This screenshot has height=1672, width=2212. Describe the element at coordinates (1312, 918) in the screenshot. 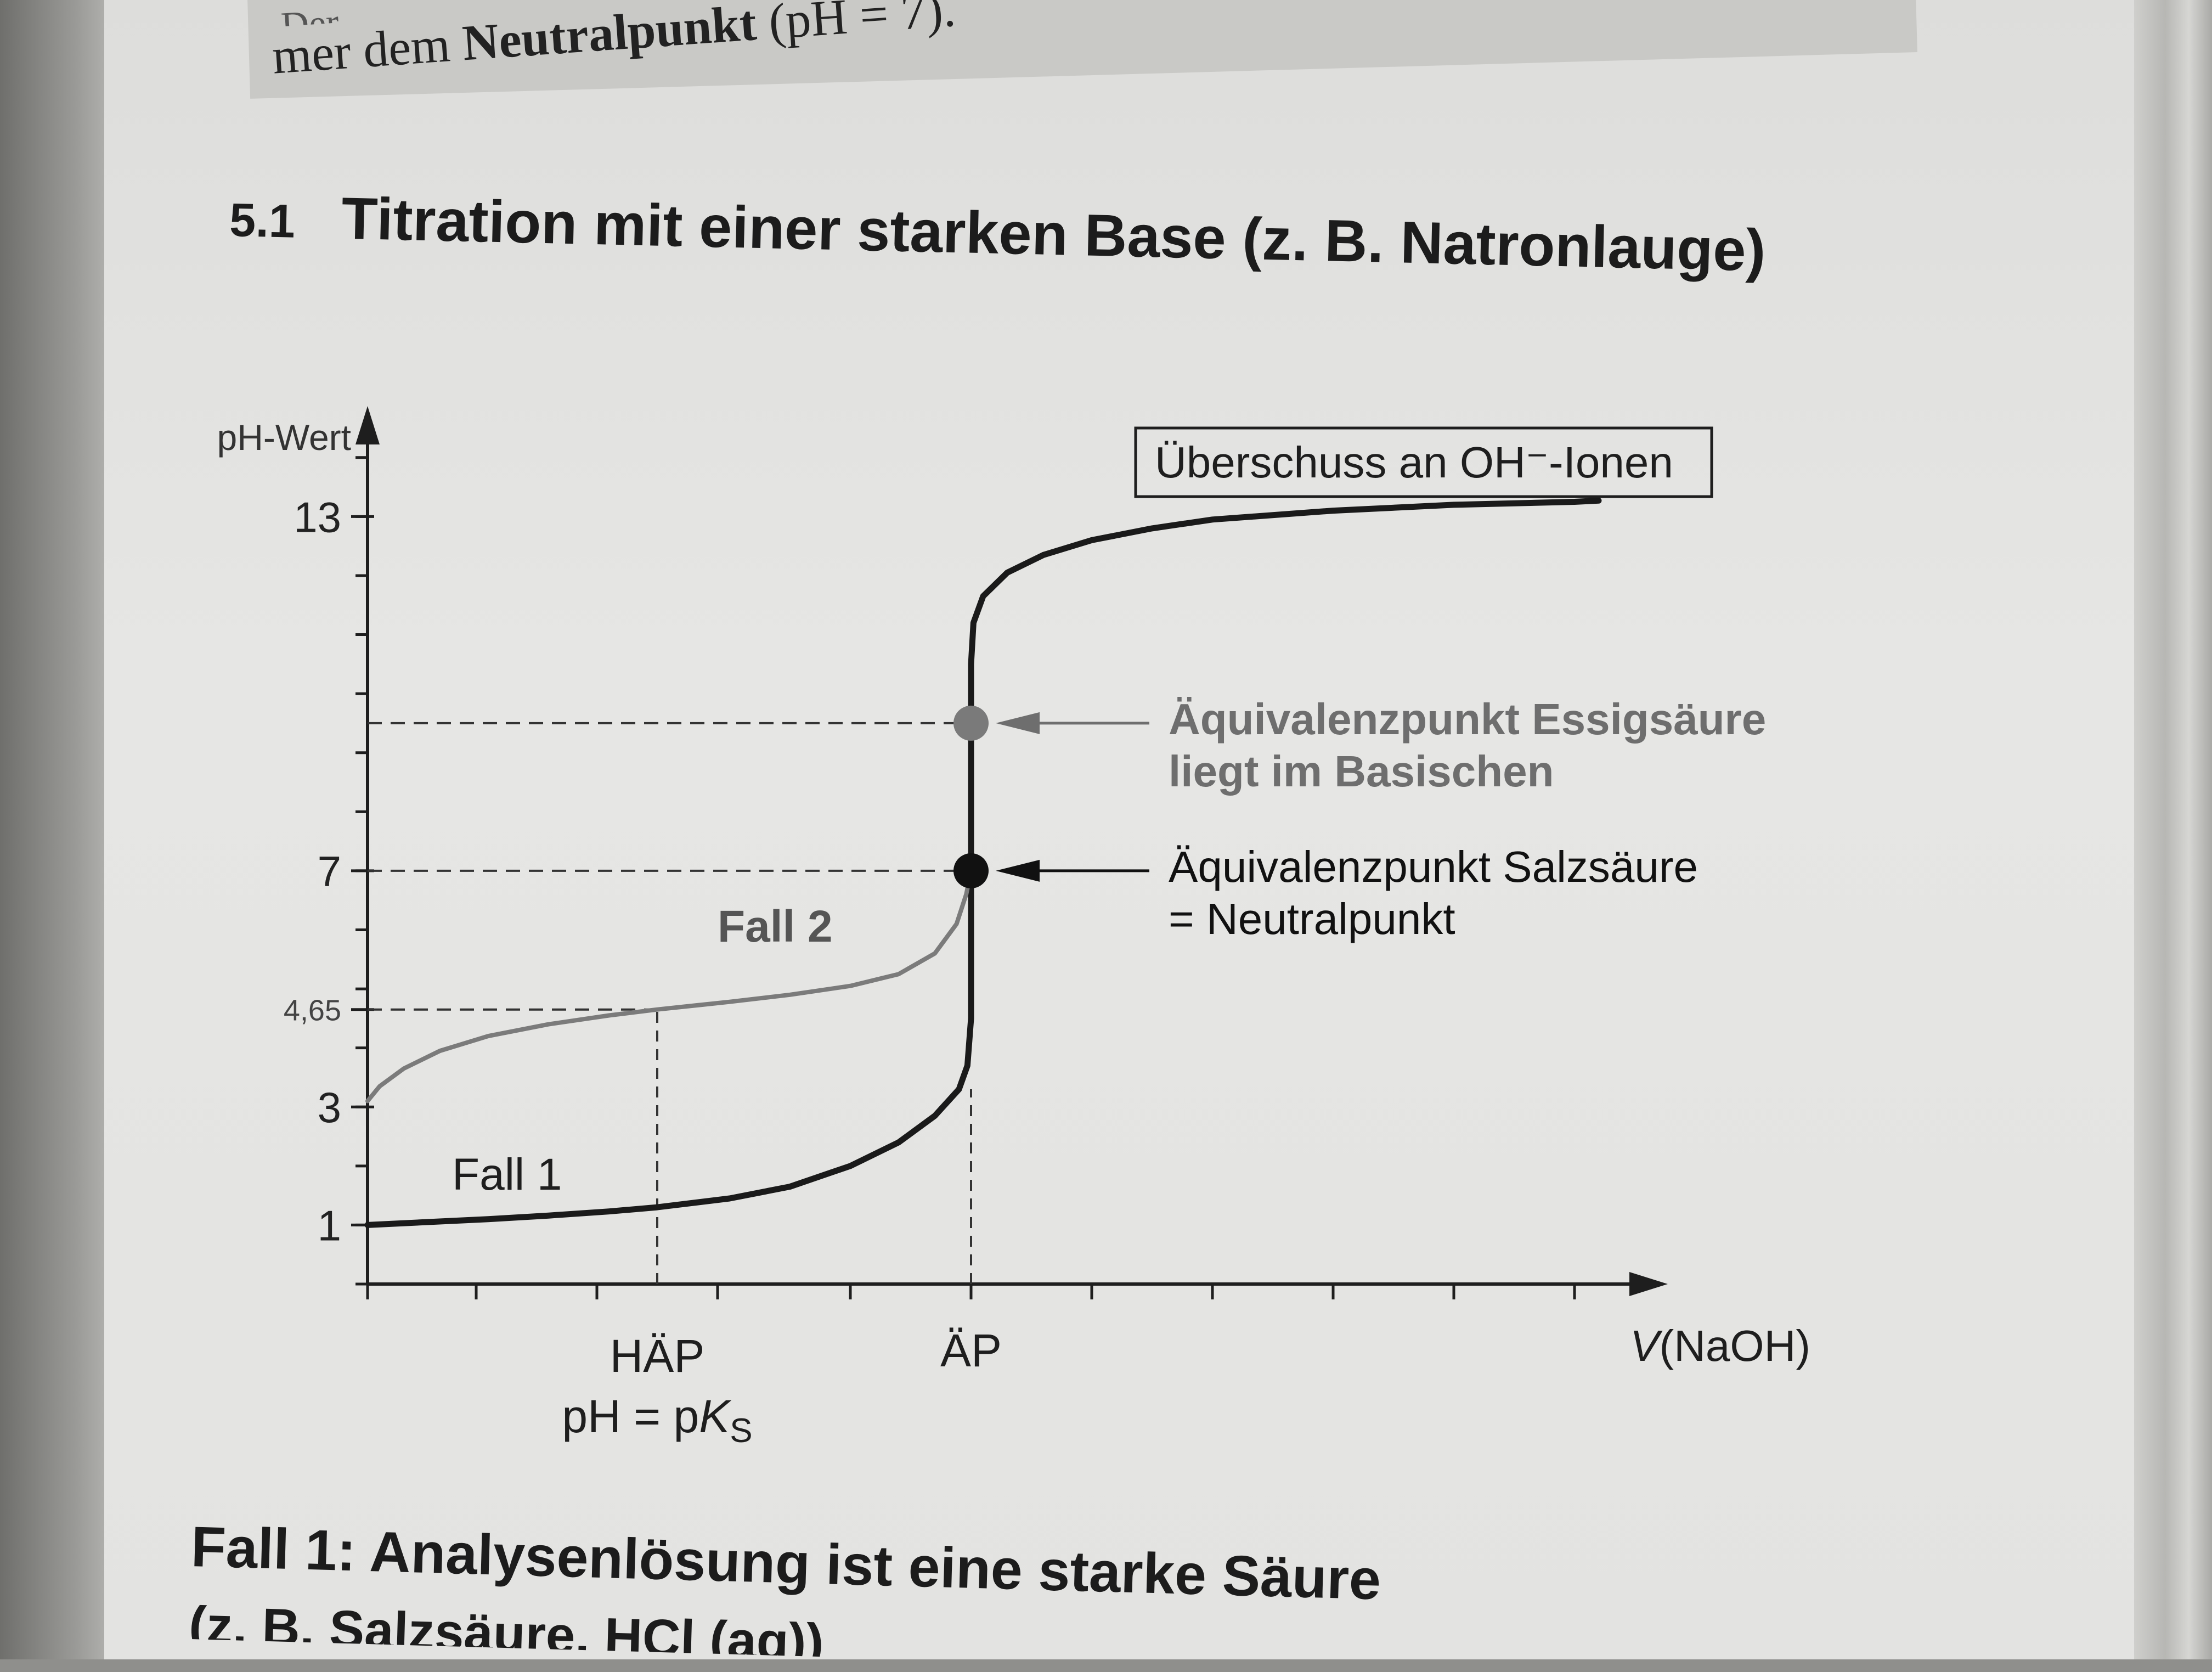

I see `annotation-hcl-line2: = Neutralpunkt` at that location.